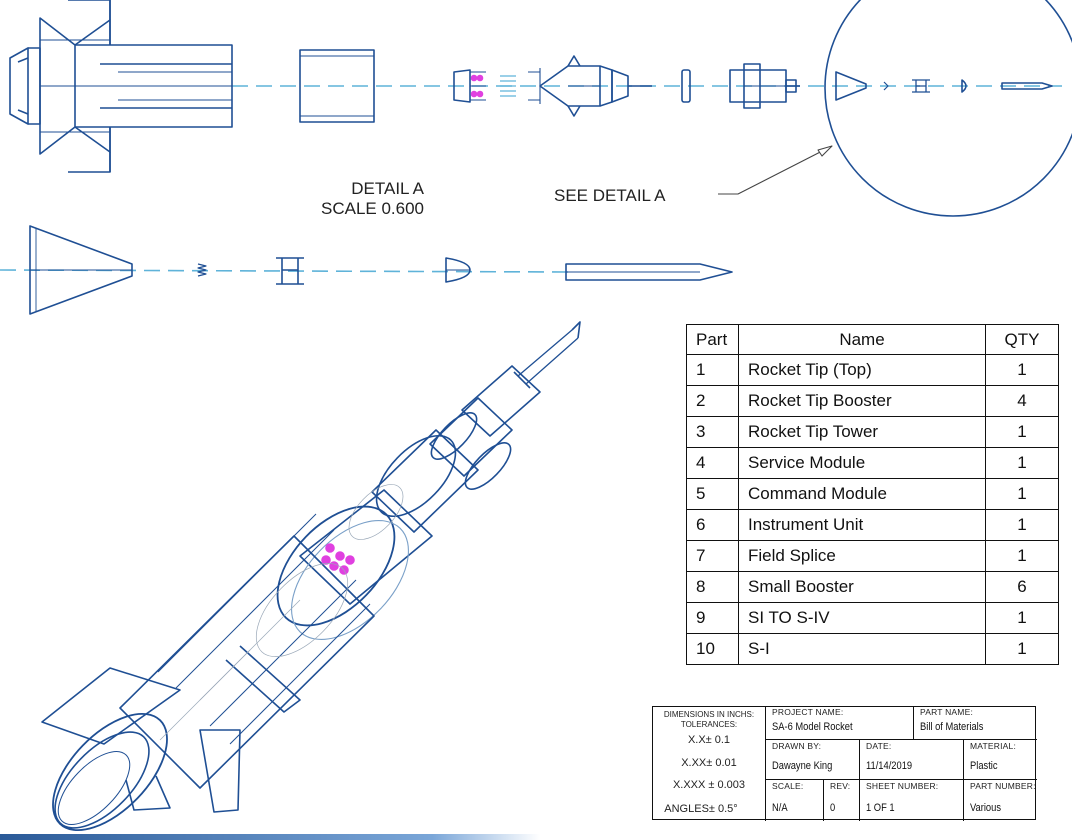 The height and width of the screenshot is (840, 1072). Describe the element at coordinates (775, 170) in the screenshot. I see `detail-a-leader` at that location.